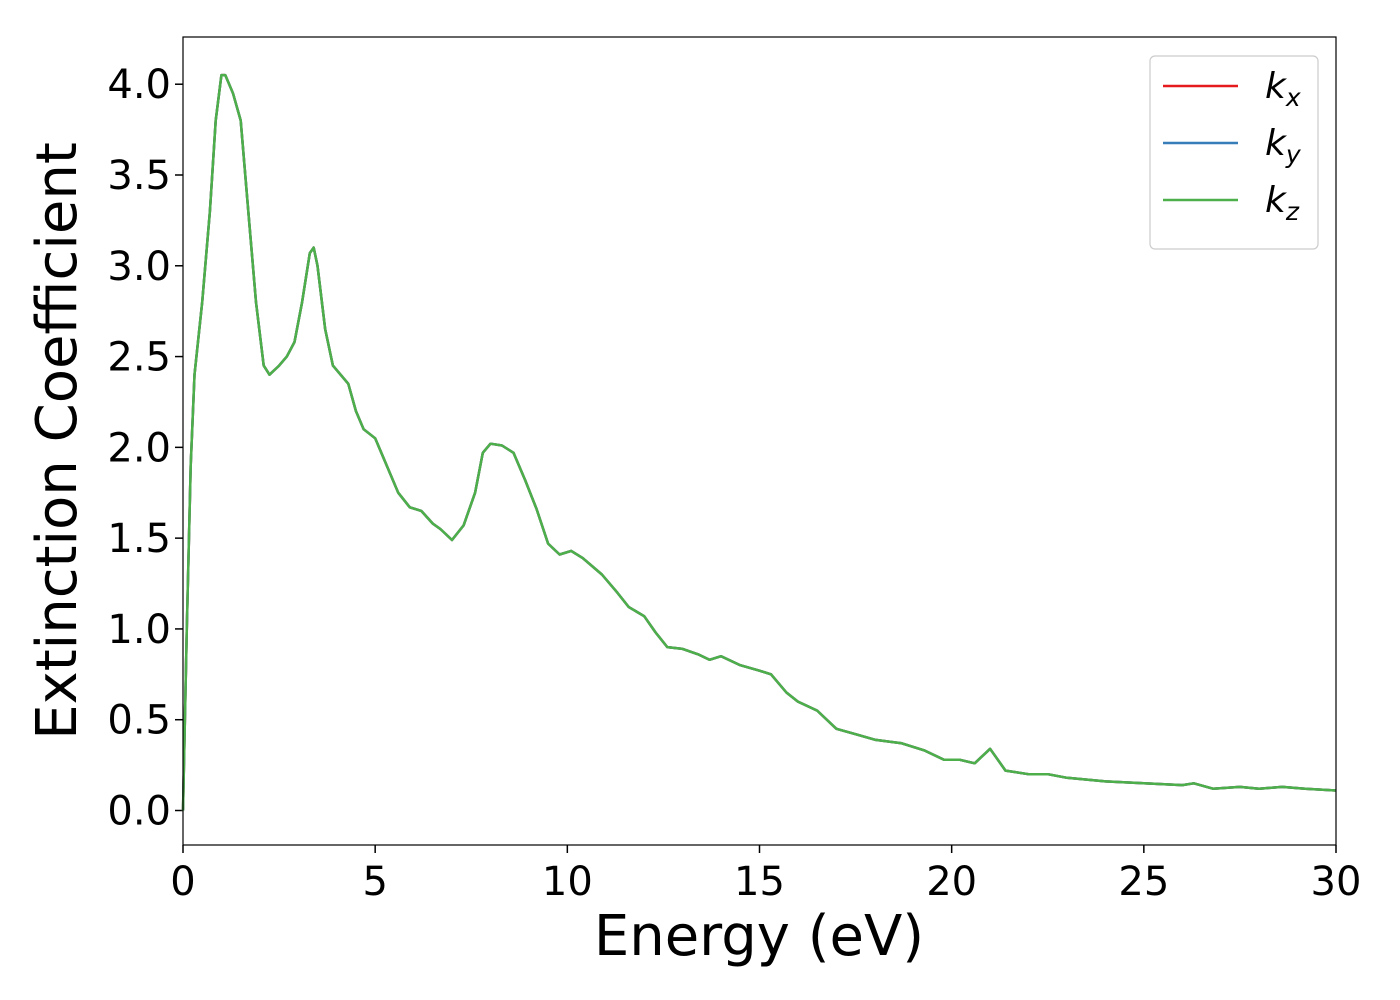 This screenshot has width=1400, height=1000. Describe the element at coordinates (139, 630) in the screenshot. I see `y-tick-label: 1.0` at that location.